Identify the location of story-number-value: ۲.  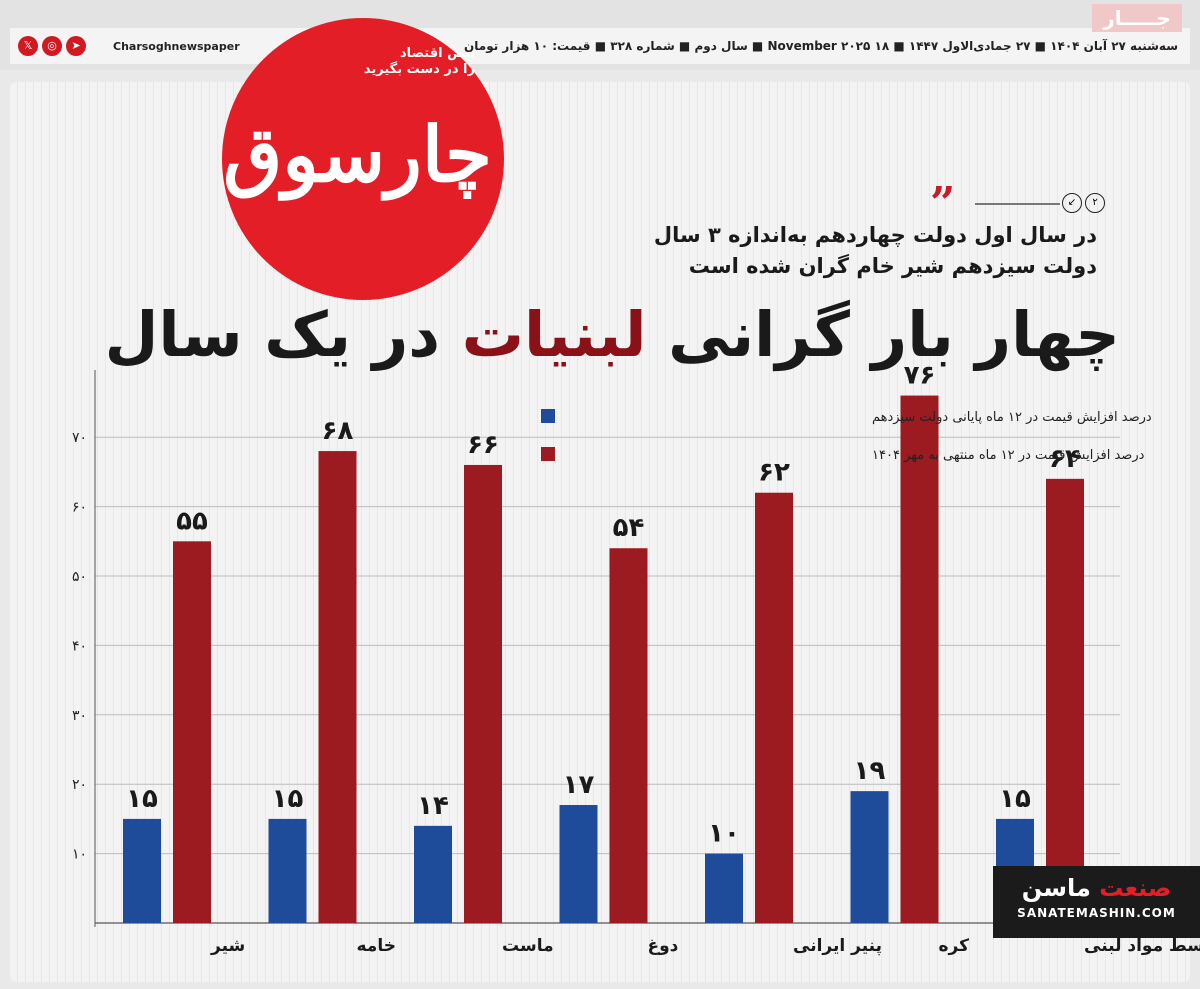
(1095, 203).